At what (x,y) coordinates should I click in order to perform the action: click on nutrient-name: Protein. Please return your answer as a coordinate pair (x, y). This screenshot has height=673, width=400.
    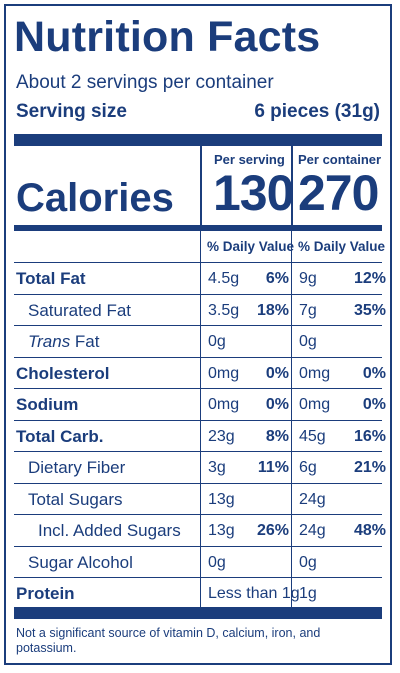
    Looking at the image, I should click on (45, 593).